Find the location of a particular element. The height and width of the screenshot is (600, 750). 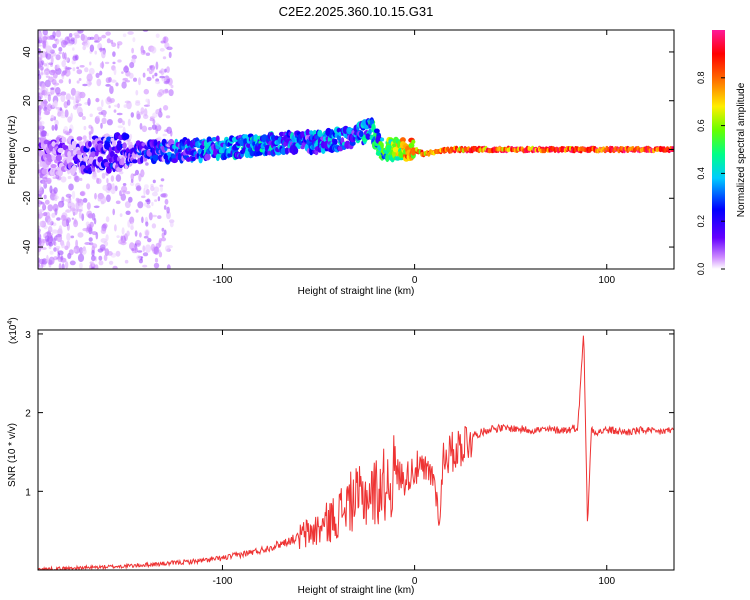

x-tick-label: 0 is located at coordinates (415, 581).